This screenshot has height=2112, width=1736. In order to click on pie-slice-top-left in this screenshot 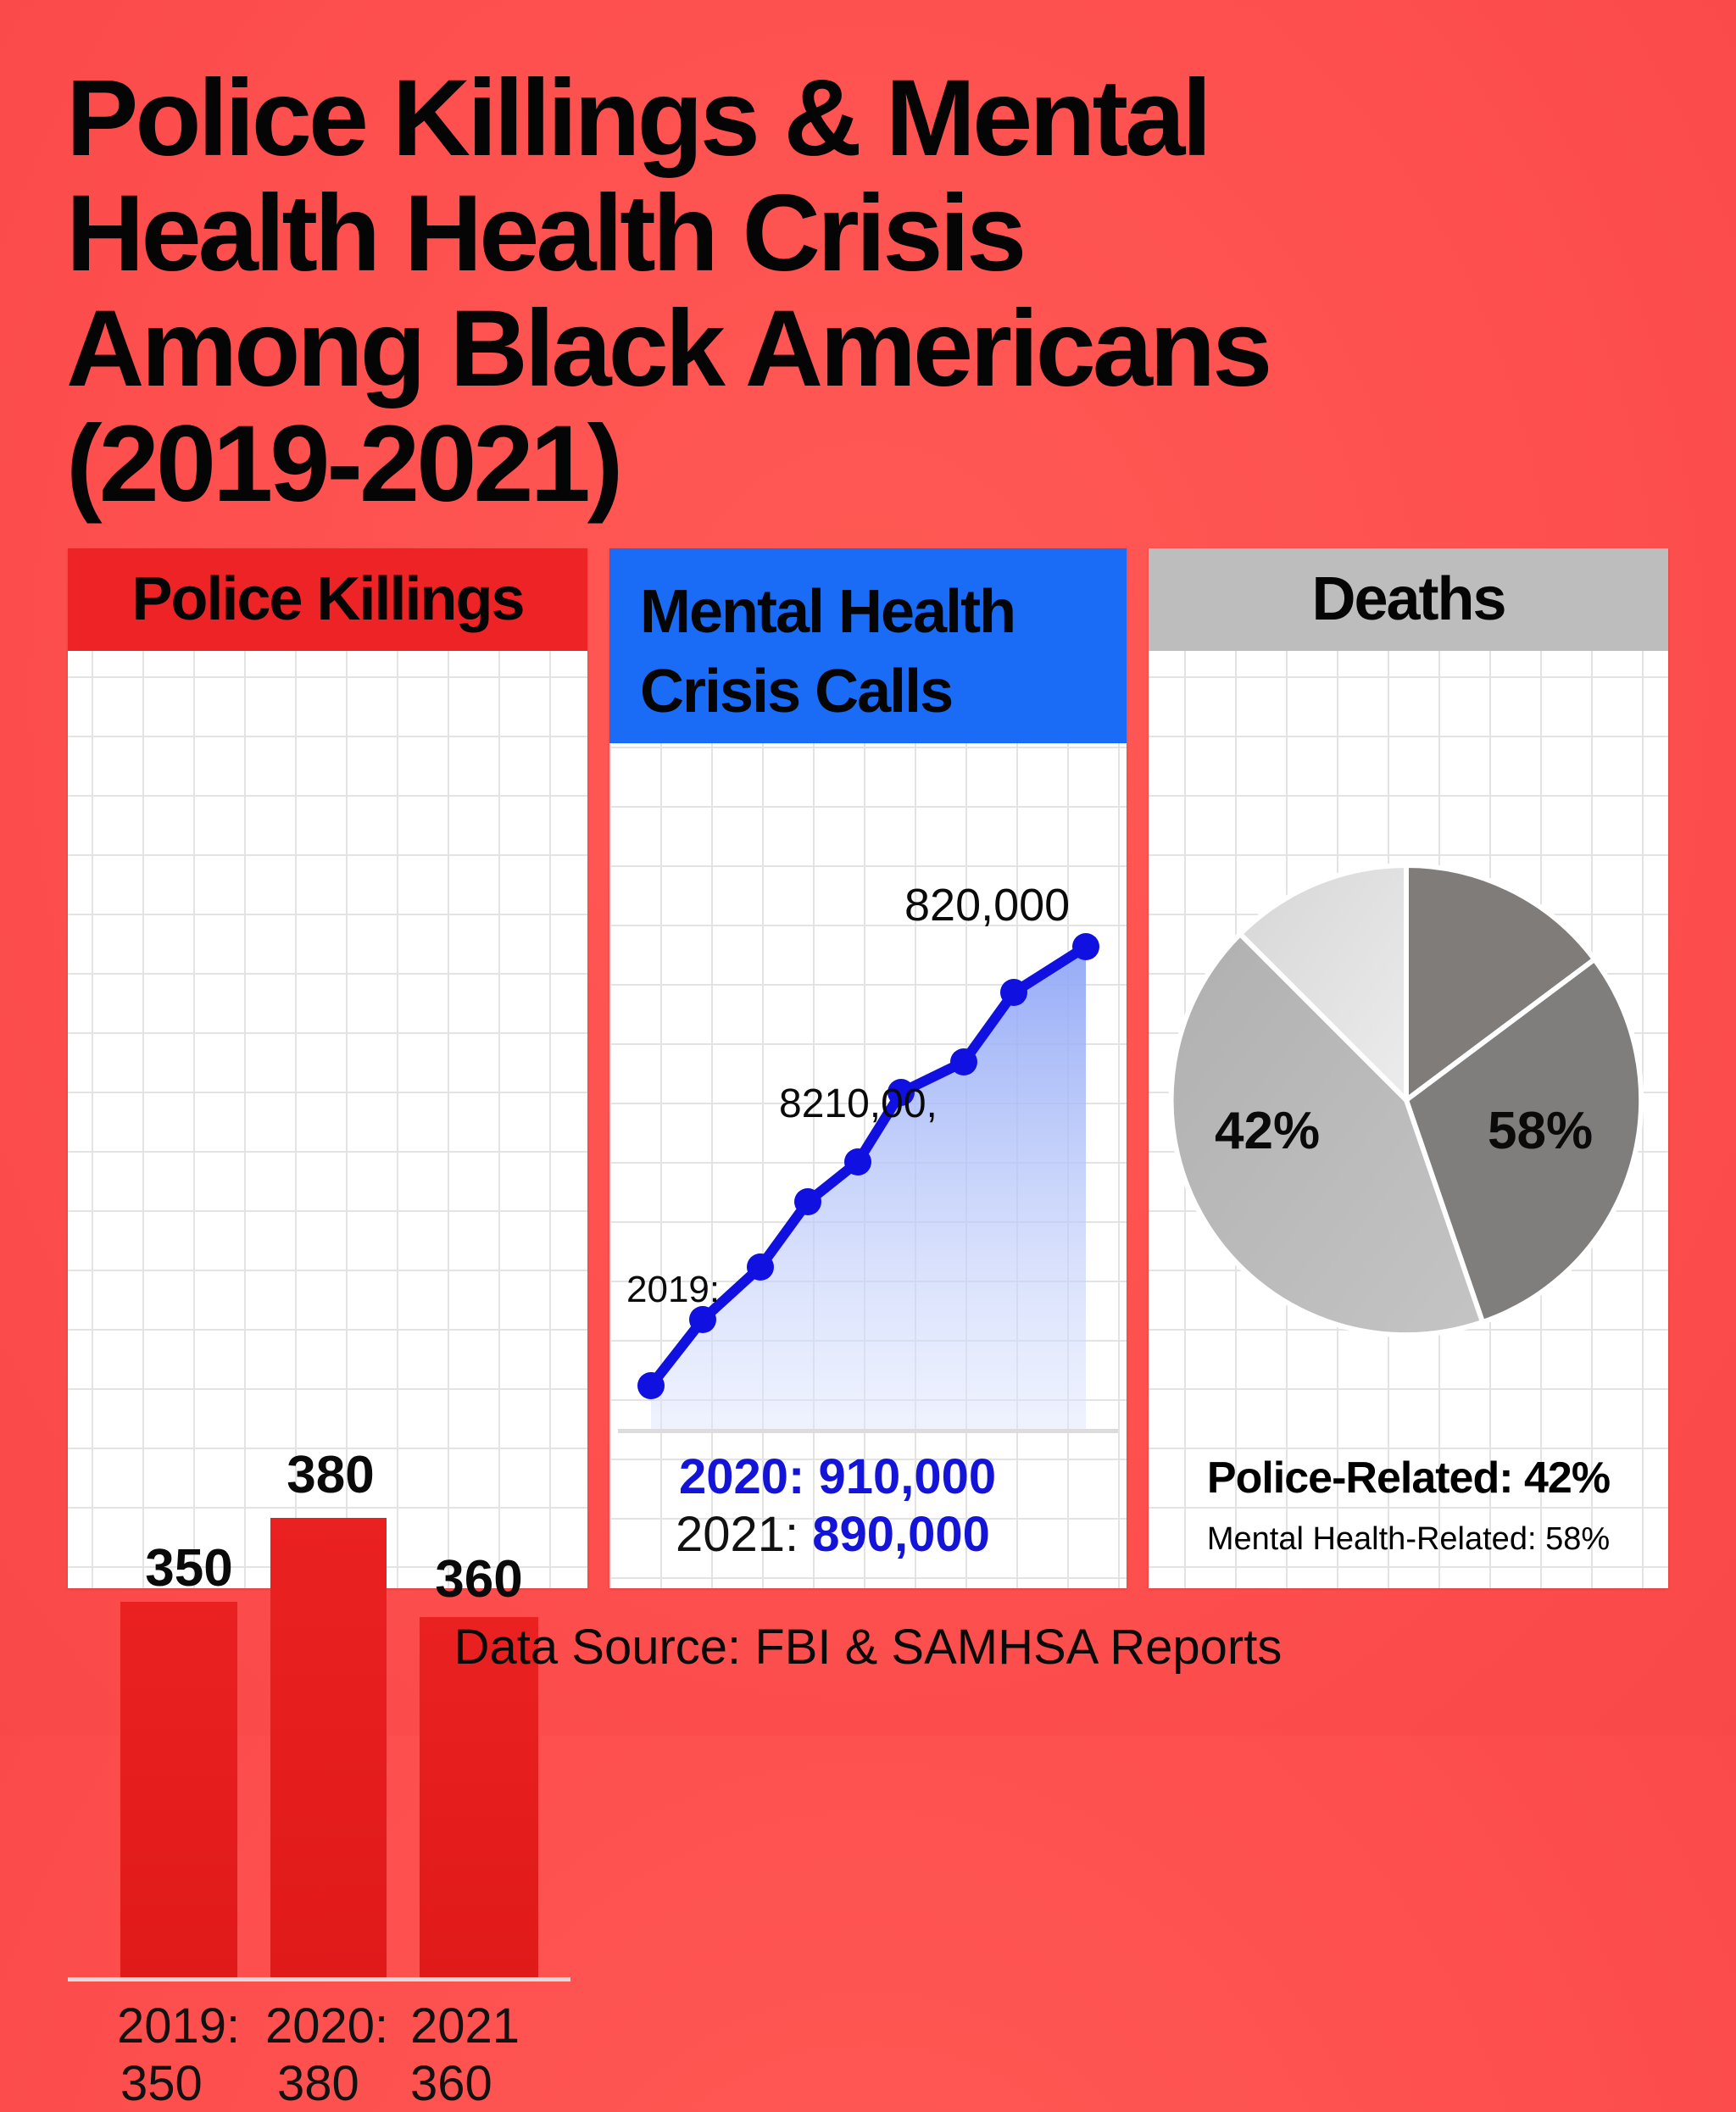, I will do `click(1323, 983)`.